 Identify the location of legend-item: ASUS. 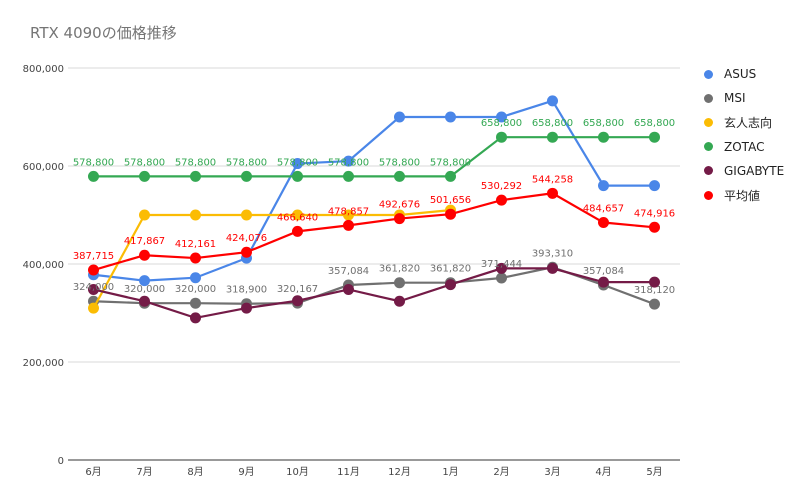
(744, 74).